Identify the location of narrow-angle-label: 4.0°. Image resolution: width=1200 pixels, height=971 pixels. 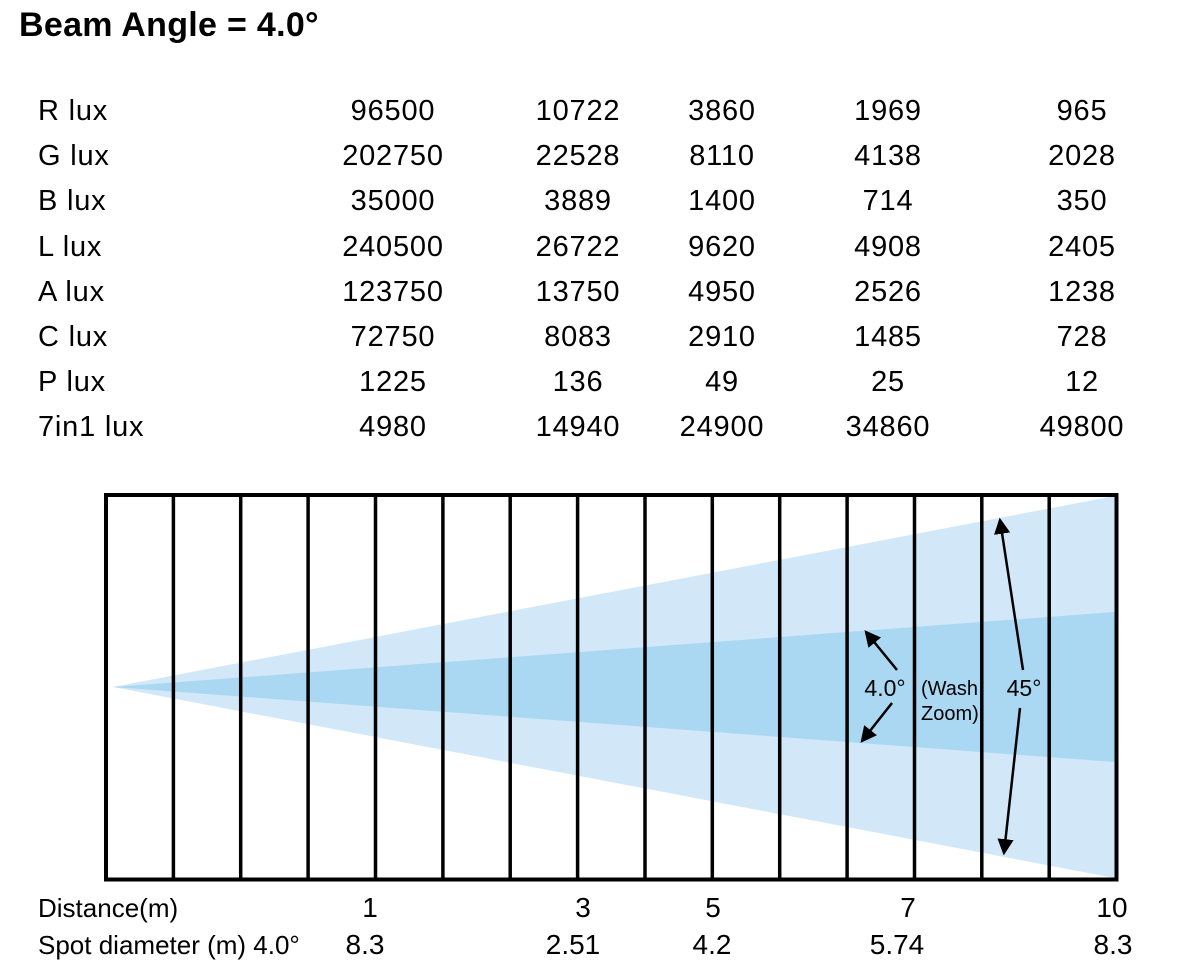
(884, 688).